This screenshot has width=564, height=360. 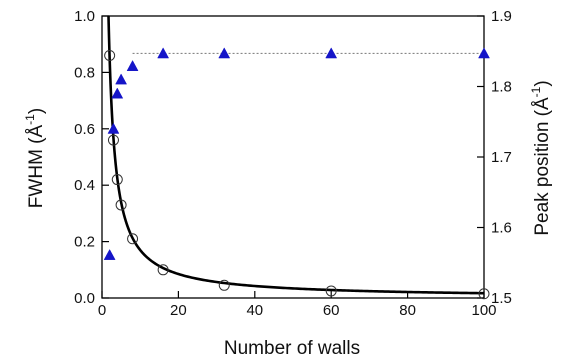 I want to click on y-right-tick-label: 1.6, so click(x=501, y=228).